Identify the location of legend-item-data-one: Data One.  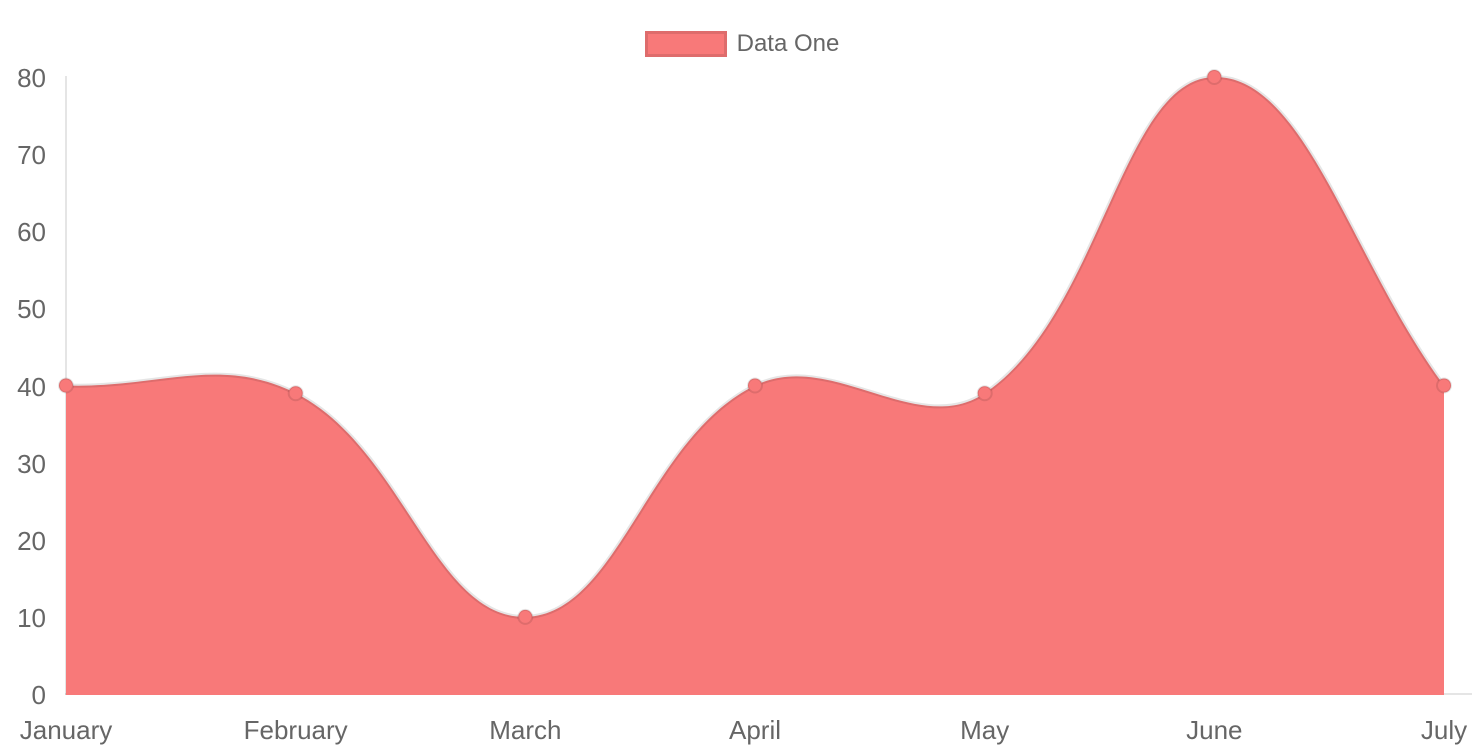
(742, 43).